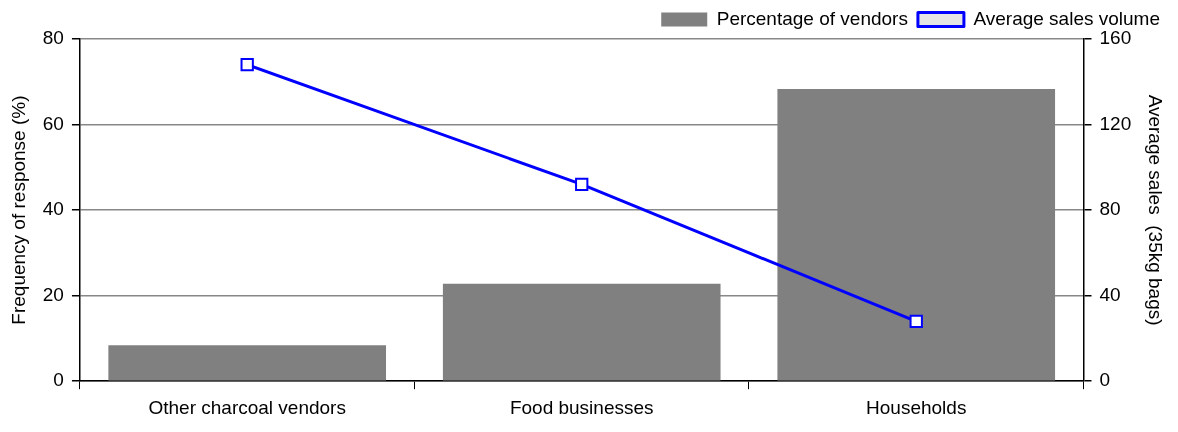  I want to click on legend-label: Percentage of vendors, so click(812, 18).